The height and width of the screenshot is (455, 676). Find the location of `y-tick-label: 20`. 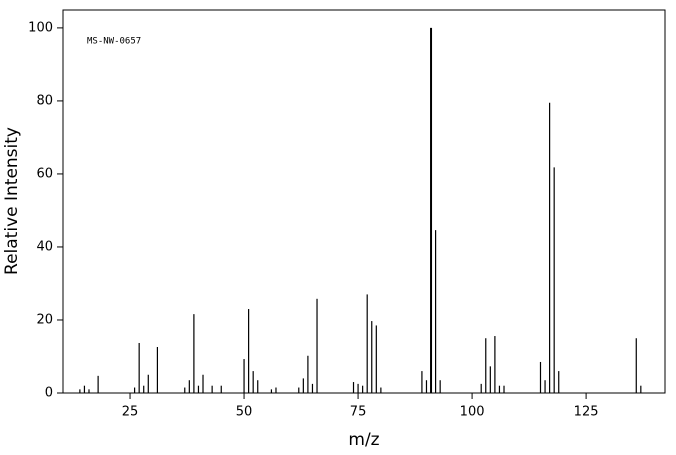

y-tick-label: 20 is located at coordinates (44, 319).